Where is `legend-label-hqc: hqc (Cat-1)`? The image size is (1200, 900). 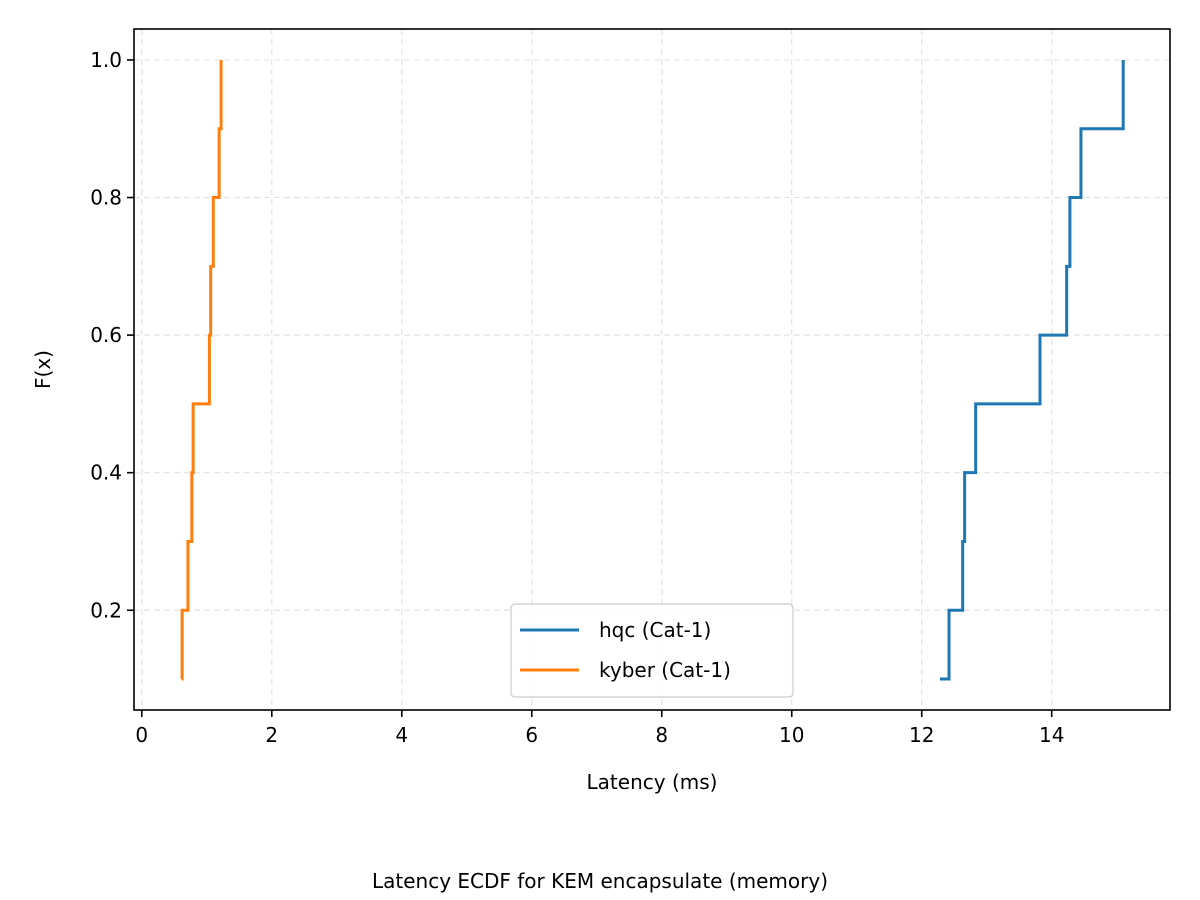
legend-label-hqc: hqc (Cat-1) is located at coordinates (655, 630).